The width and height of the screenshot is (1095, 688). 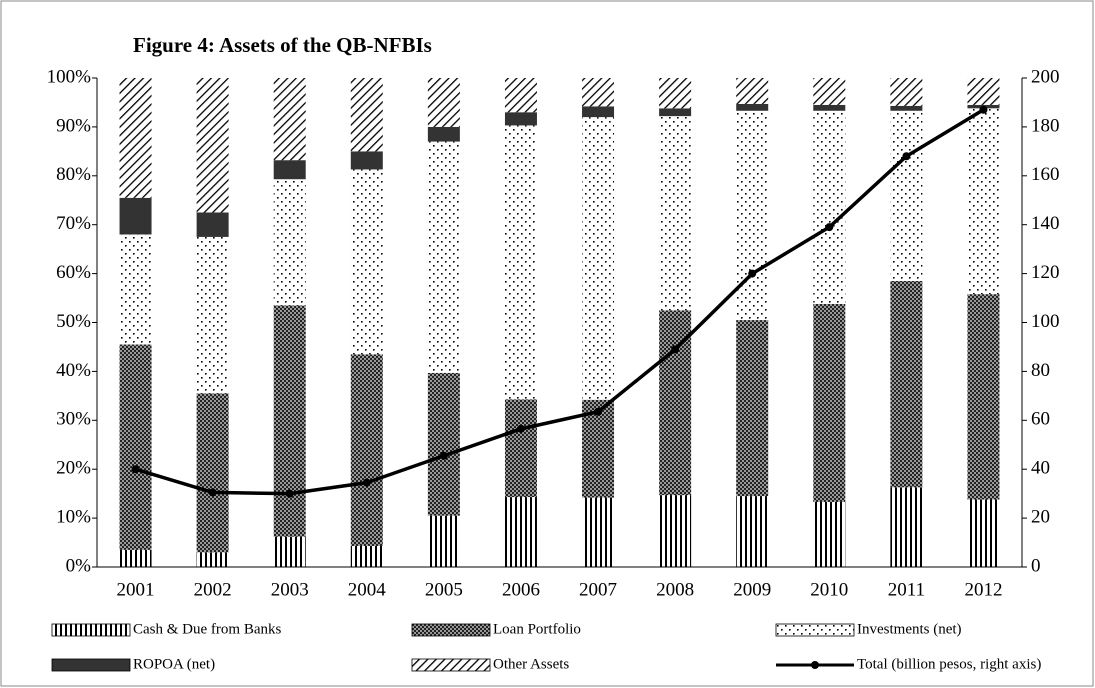 I want to click on y-tick-label: 50%, so click(x=73, y=321).